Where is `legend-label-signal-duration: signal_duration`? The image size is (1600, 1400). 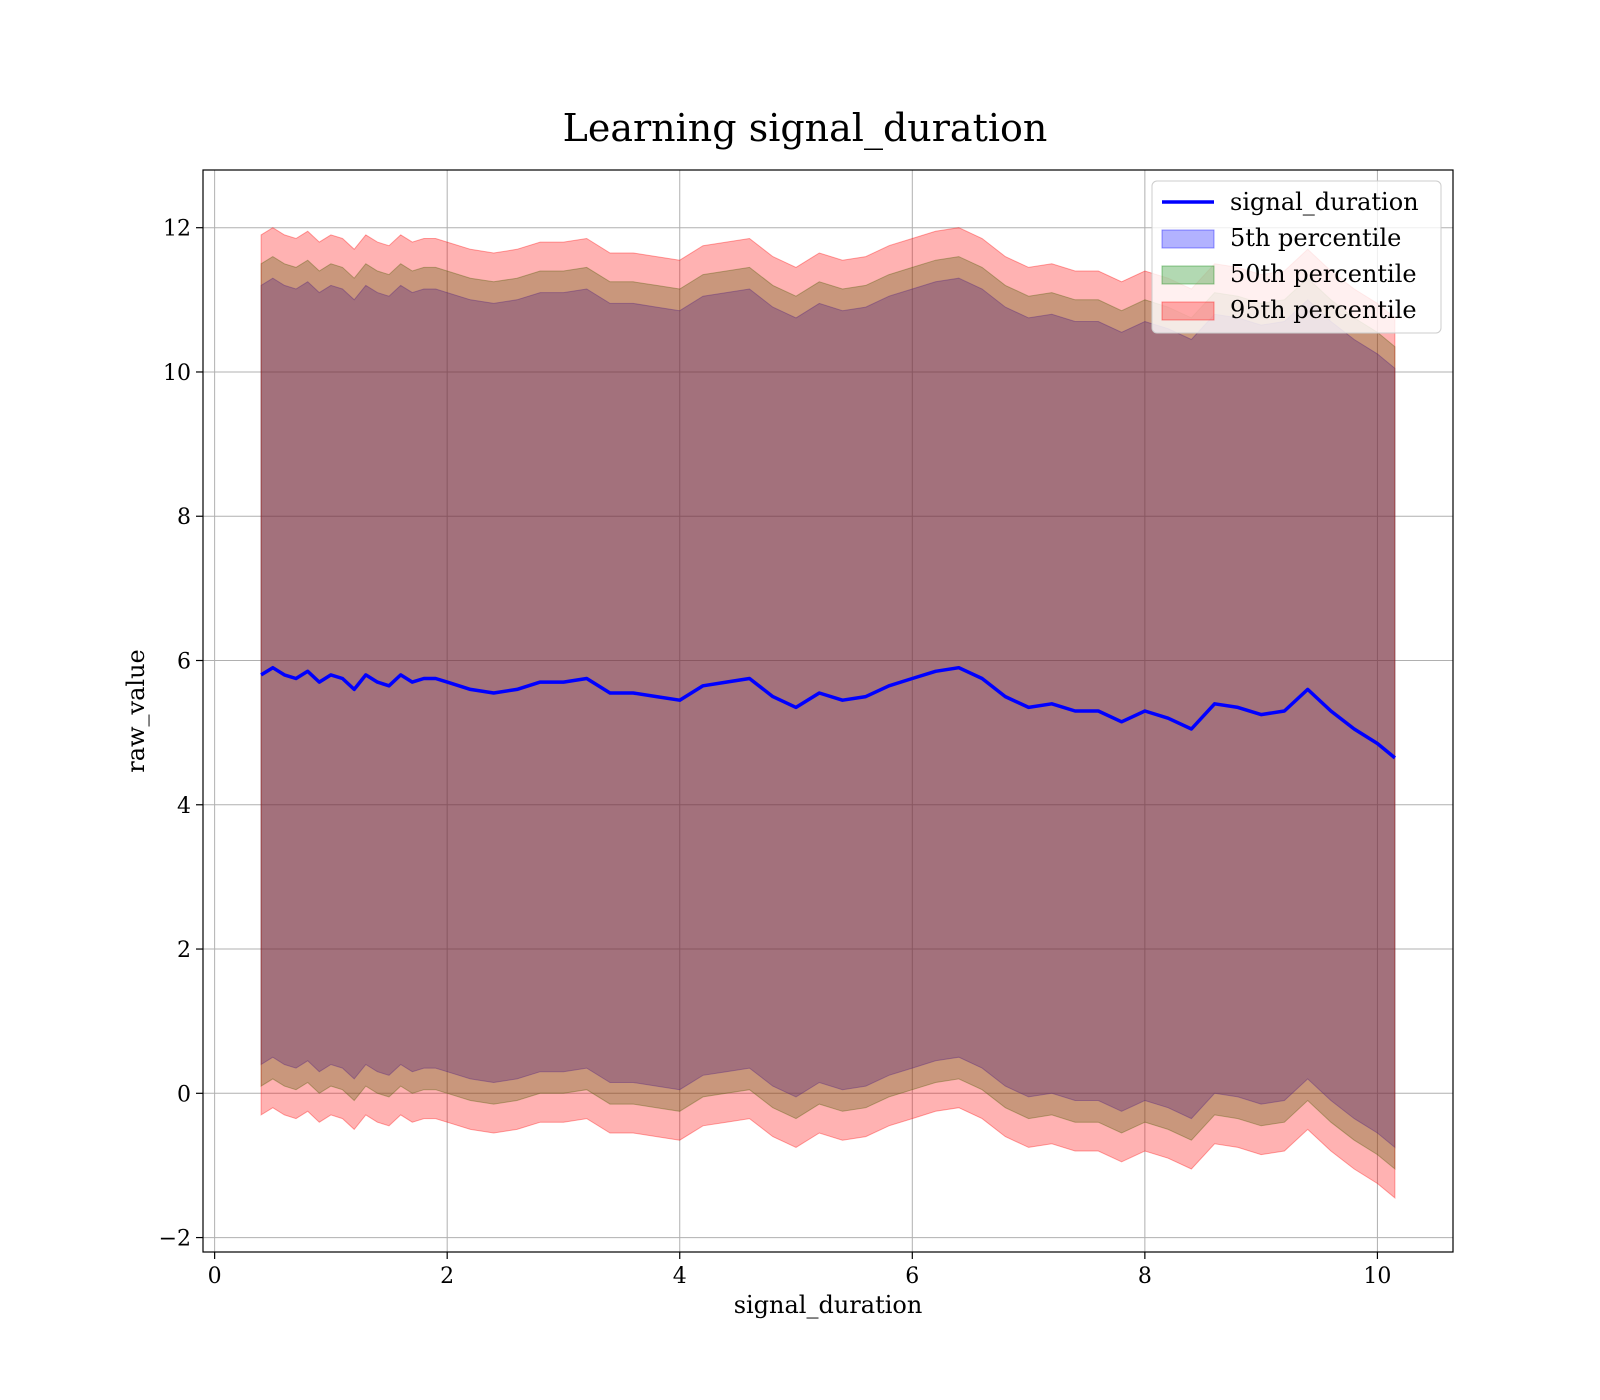
legend-label-signal-duration: signal_duration is located at coordinates (1324, 202).